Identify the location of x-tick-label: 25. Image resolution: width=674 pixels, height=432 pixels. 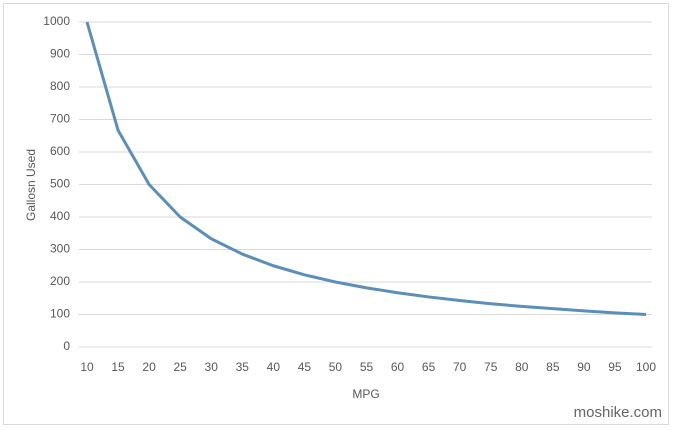
(180, 367).